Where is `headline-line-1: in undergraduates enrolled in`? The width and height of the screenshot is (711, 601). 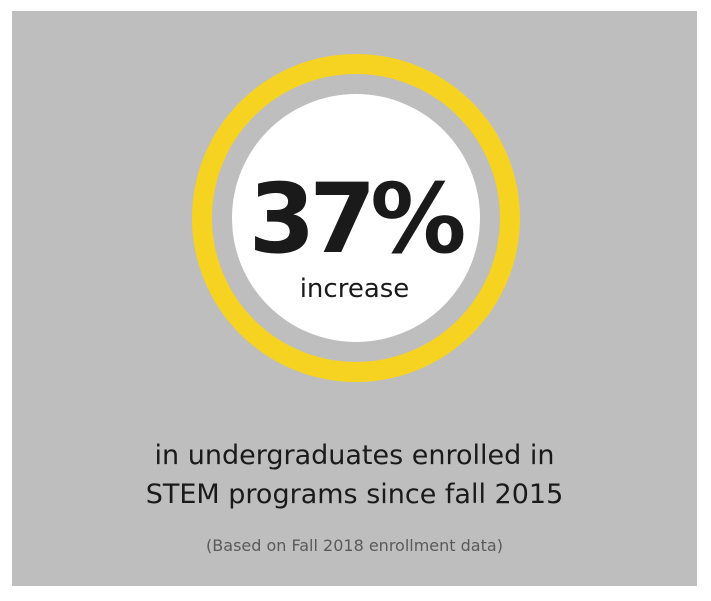
headline-line-1: in undergraduates enrolled in is located at coordinates (354, 455).